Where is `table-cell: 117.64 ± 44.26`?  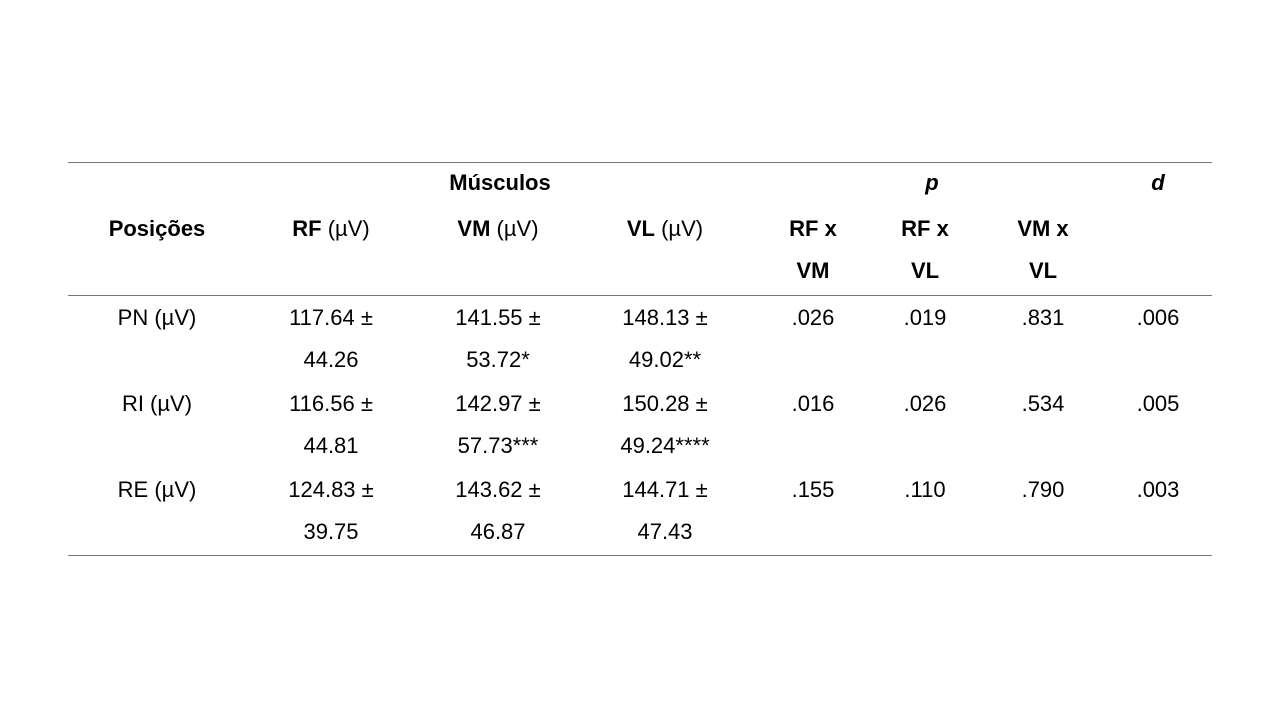
table-cell: 117.64 ± 44.26 is located at coordinates (331, 338).